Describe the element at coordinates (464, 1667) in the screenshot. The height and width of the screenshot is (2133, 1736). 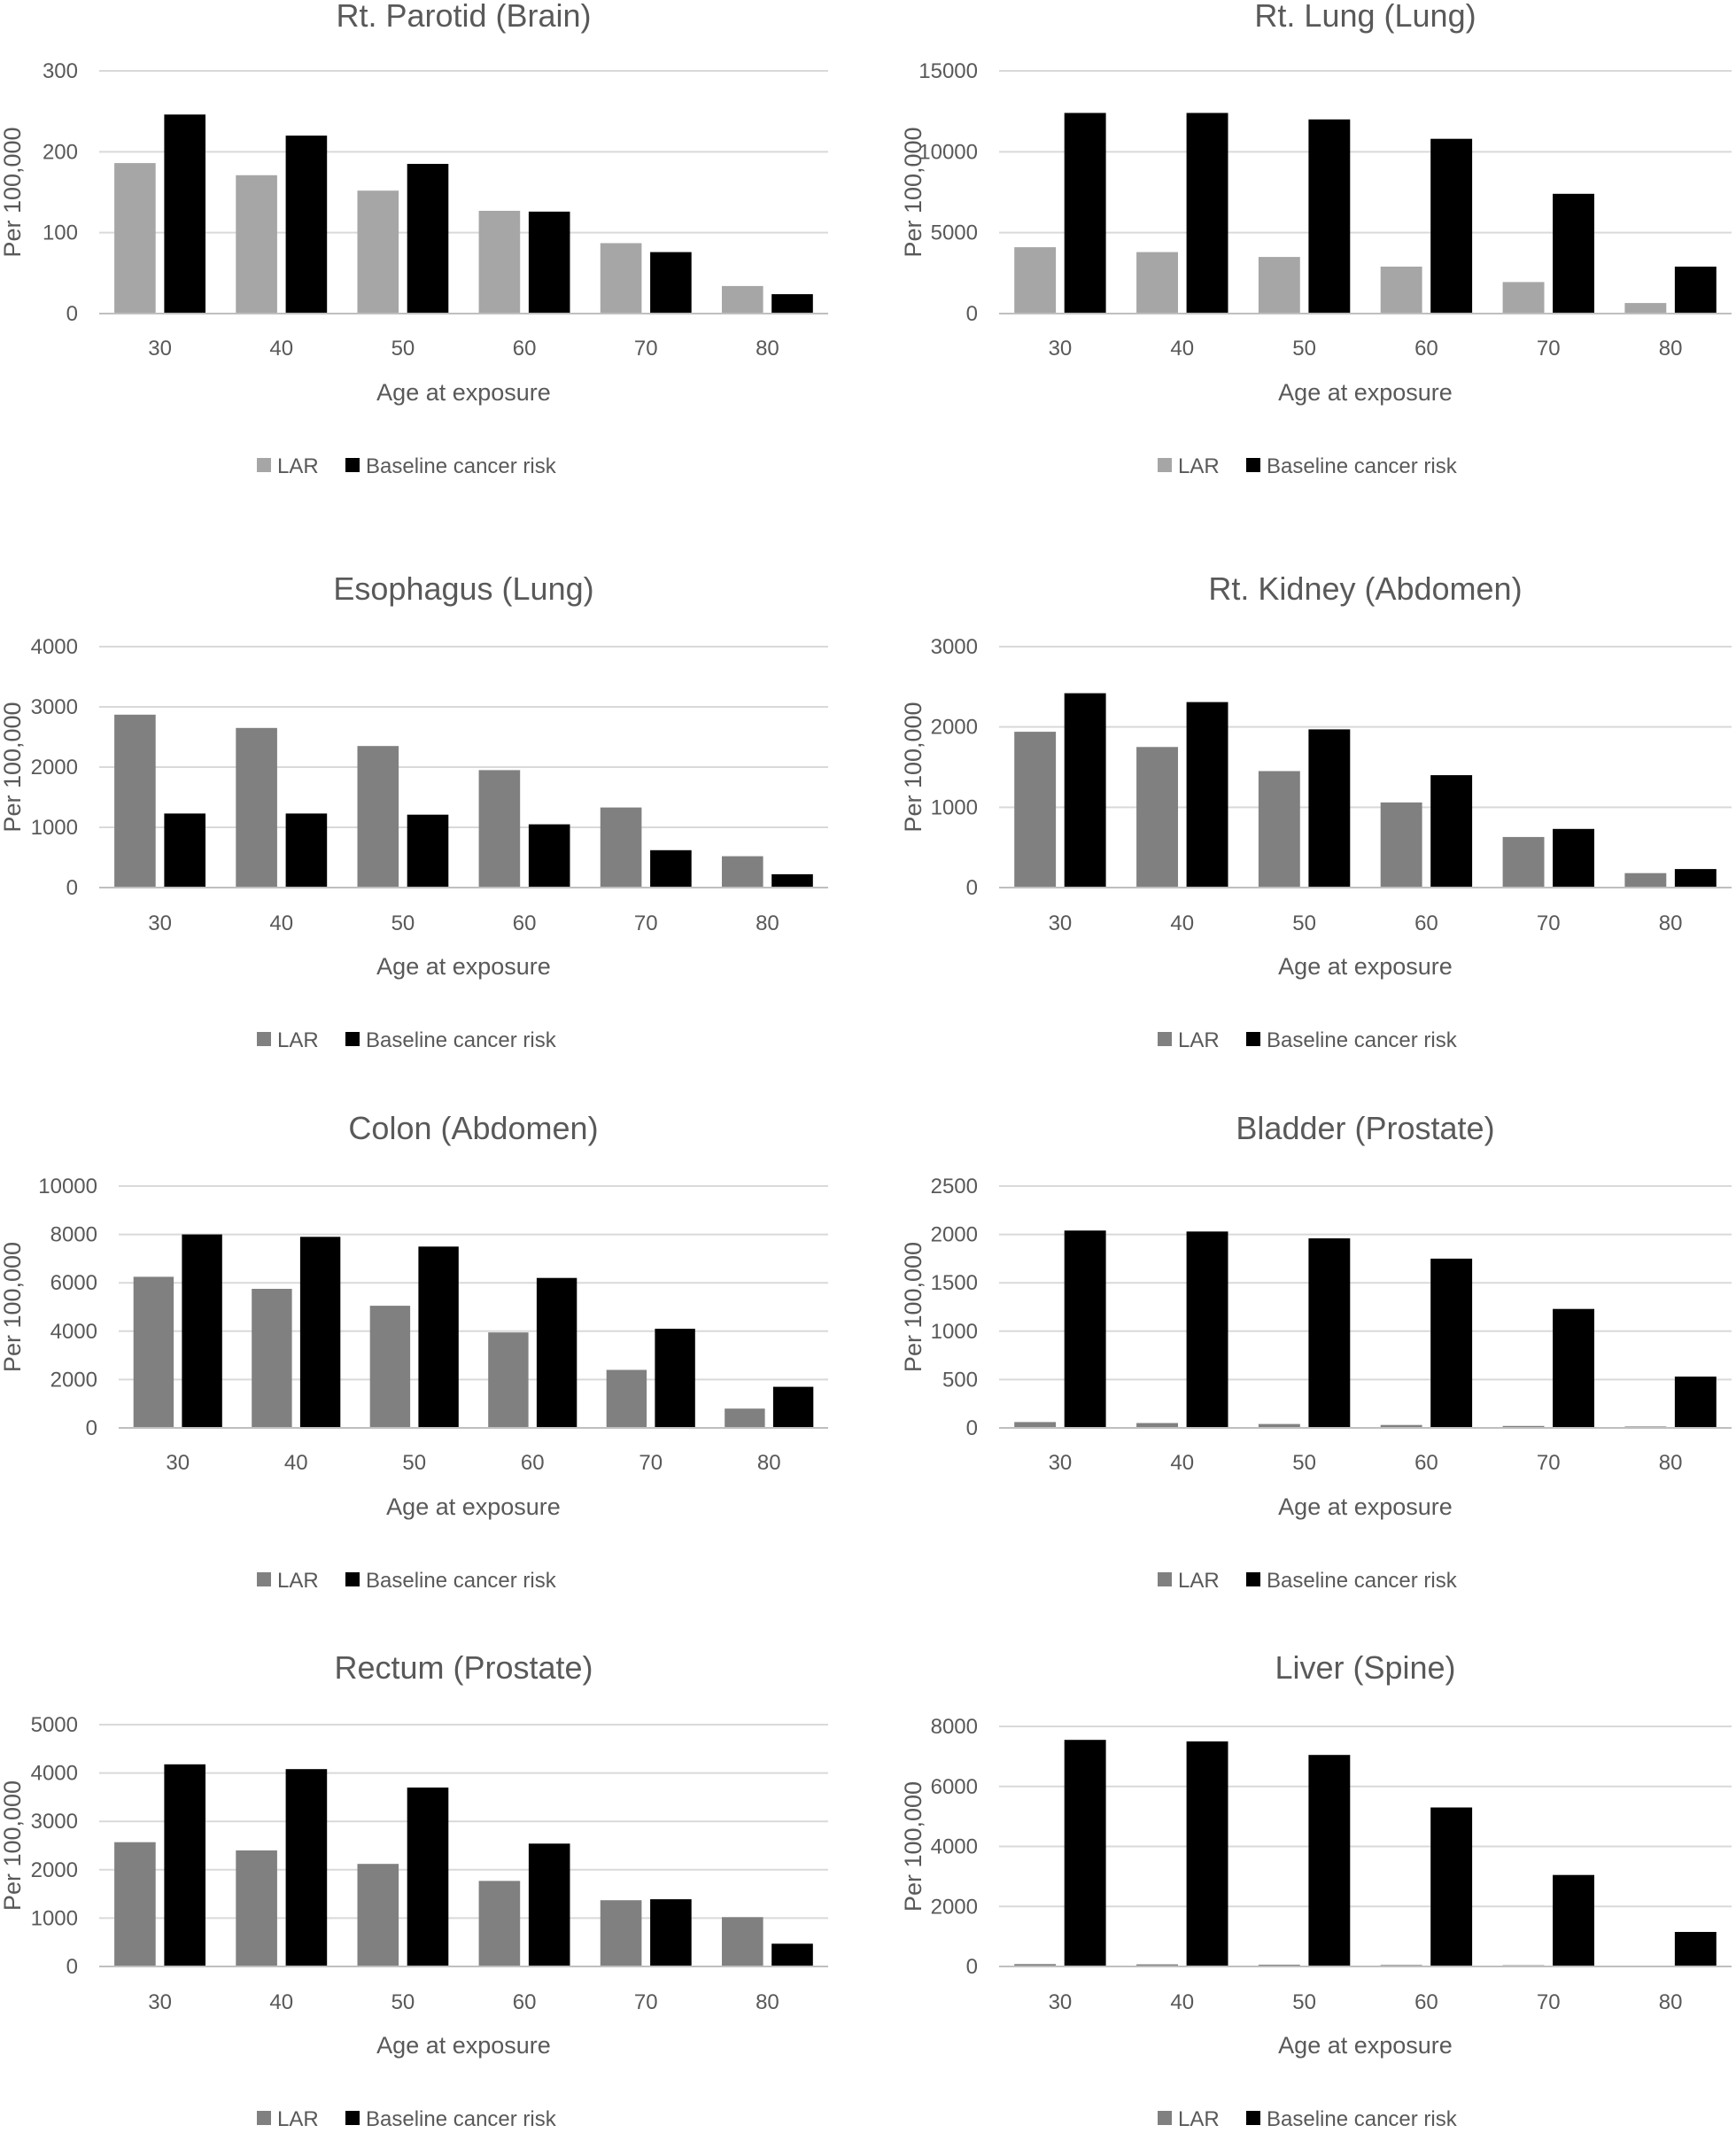
I see `chart-title: Rectum (Prostate)` at that location.